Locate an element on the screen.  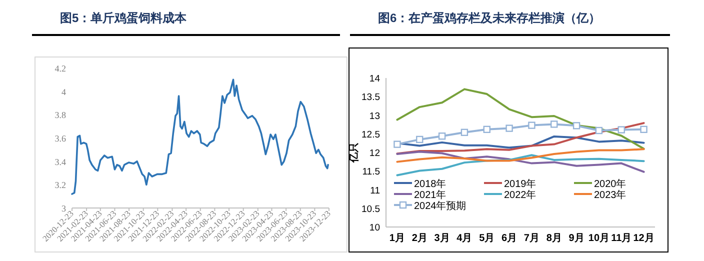
y-tick-label: 14 is located at coordinates (374, 79).